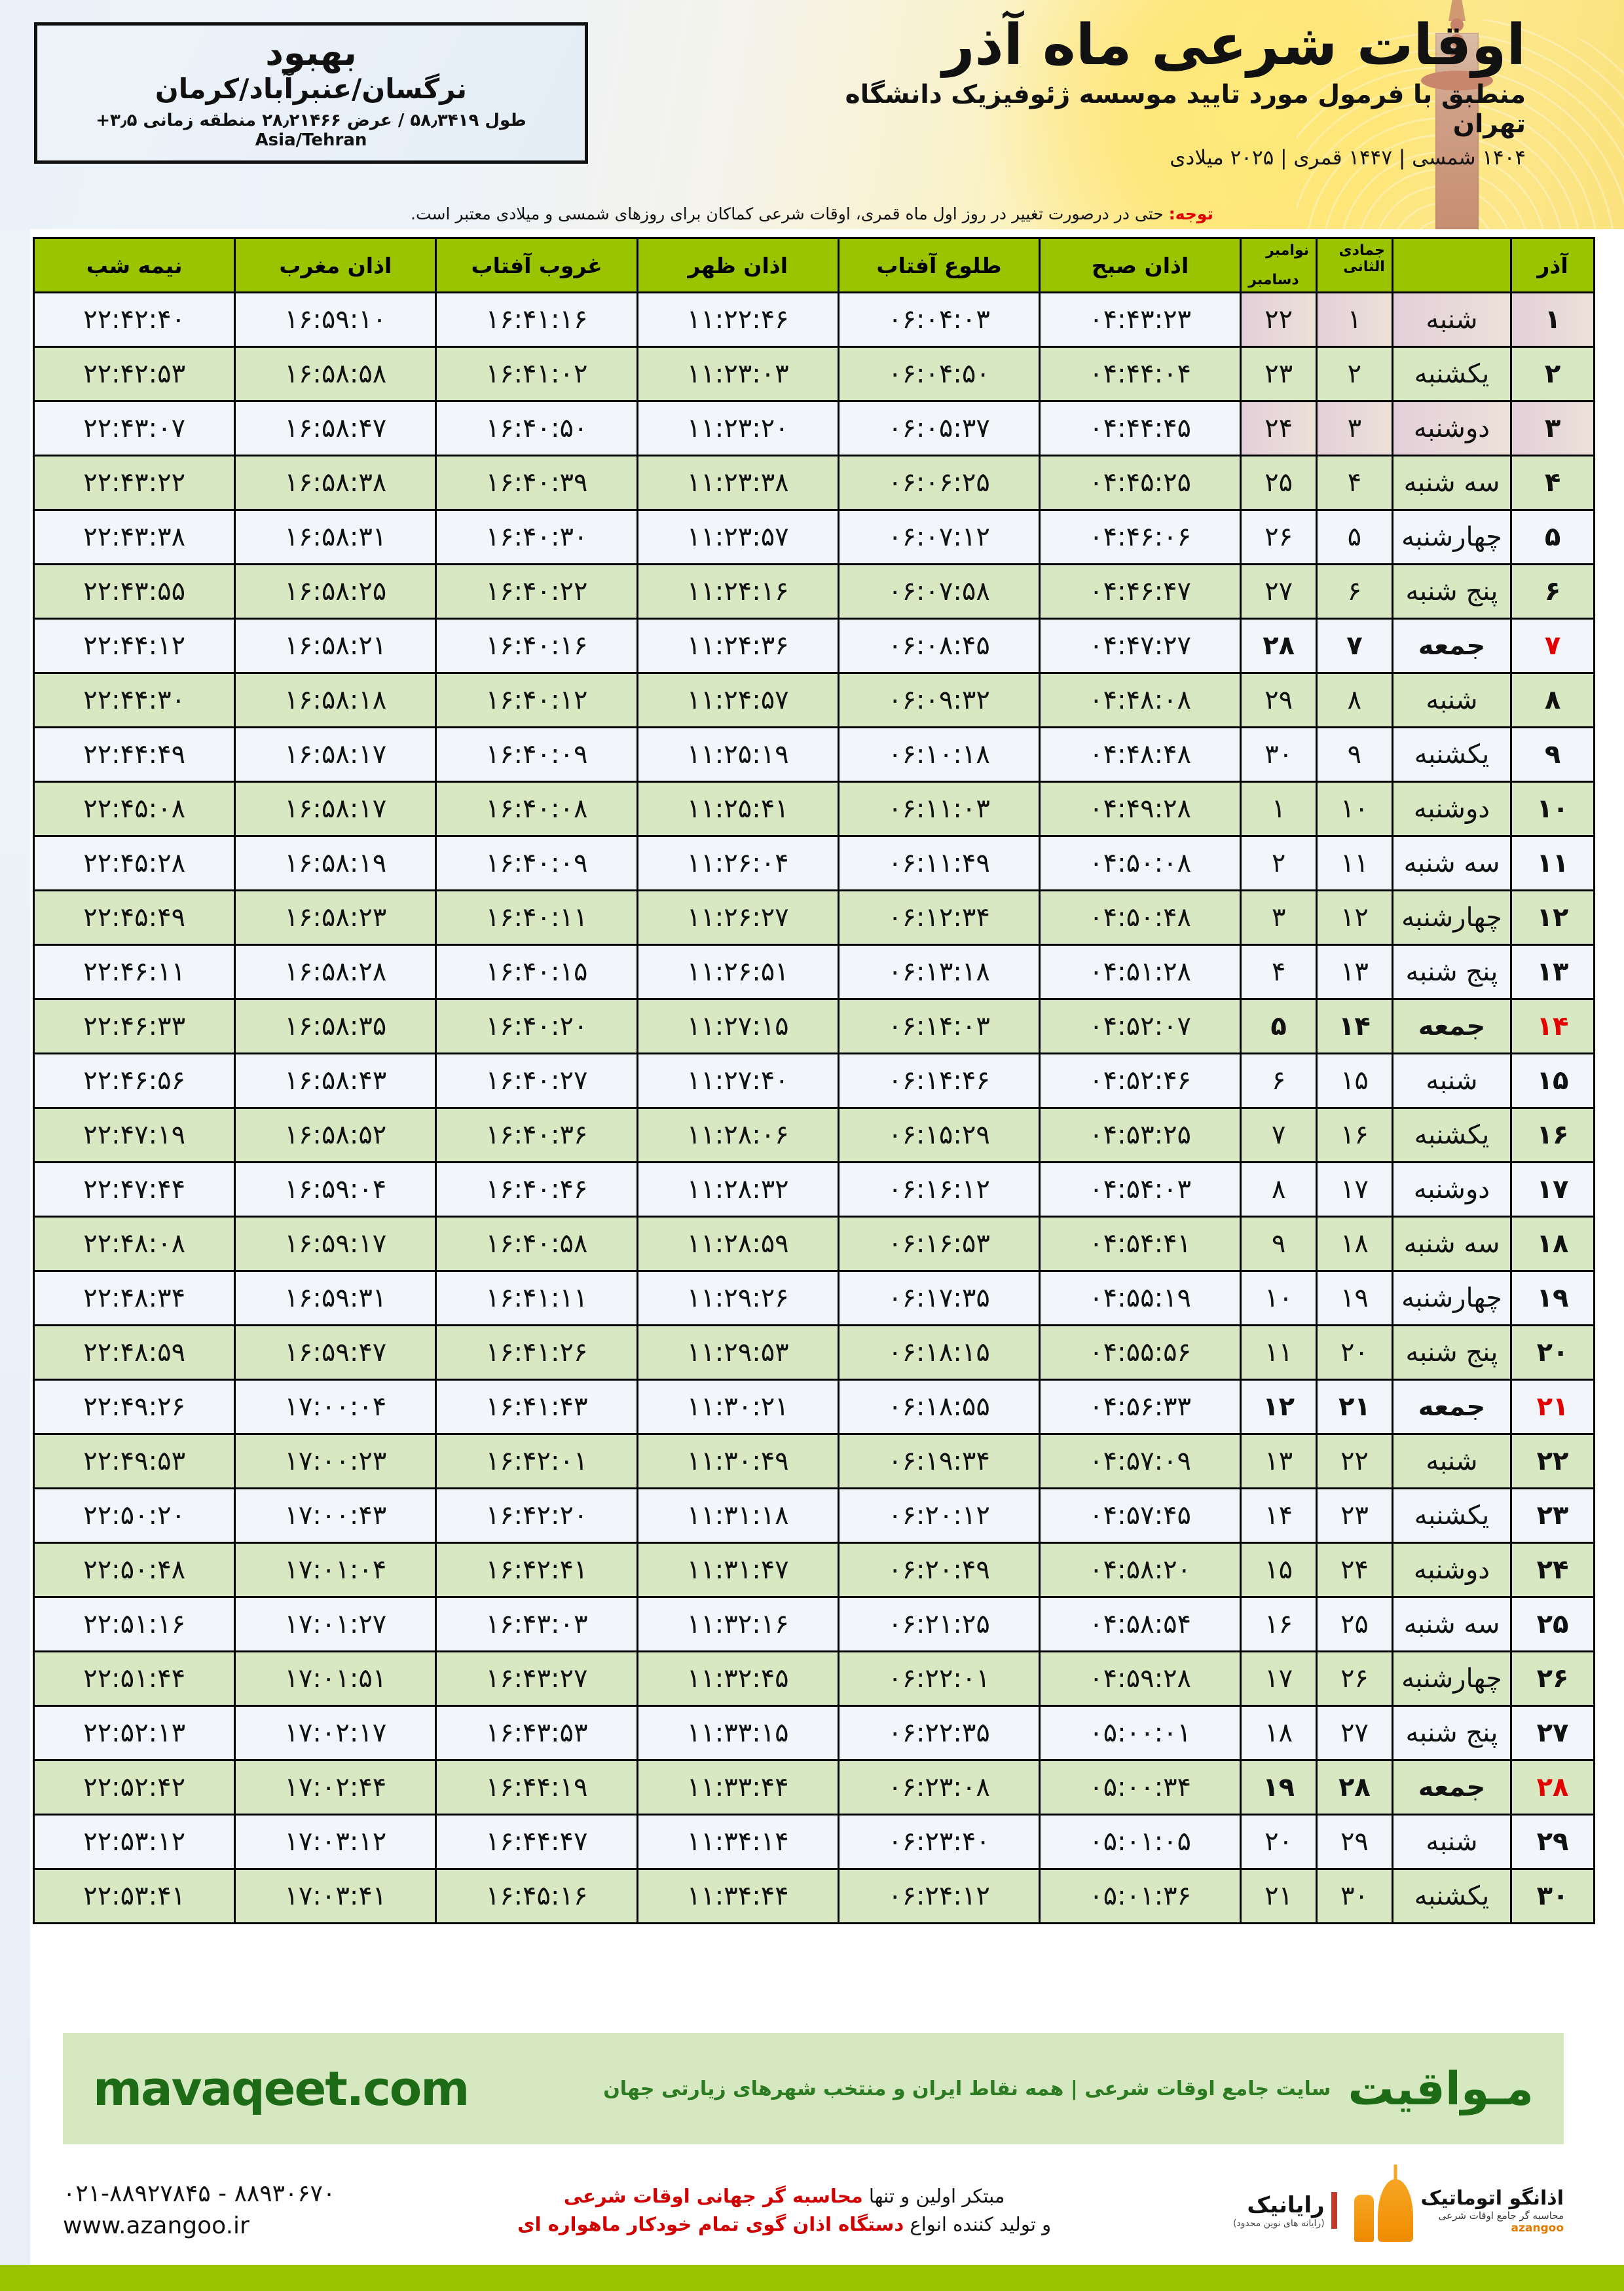 Image resolution: width=1624 pixels, height=2291 pixels. What do you see at coordinates (311, 52) in the screenshot?
I see `location-name: بهبود` at bounding box center [311, 52].